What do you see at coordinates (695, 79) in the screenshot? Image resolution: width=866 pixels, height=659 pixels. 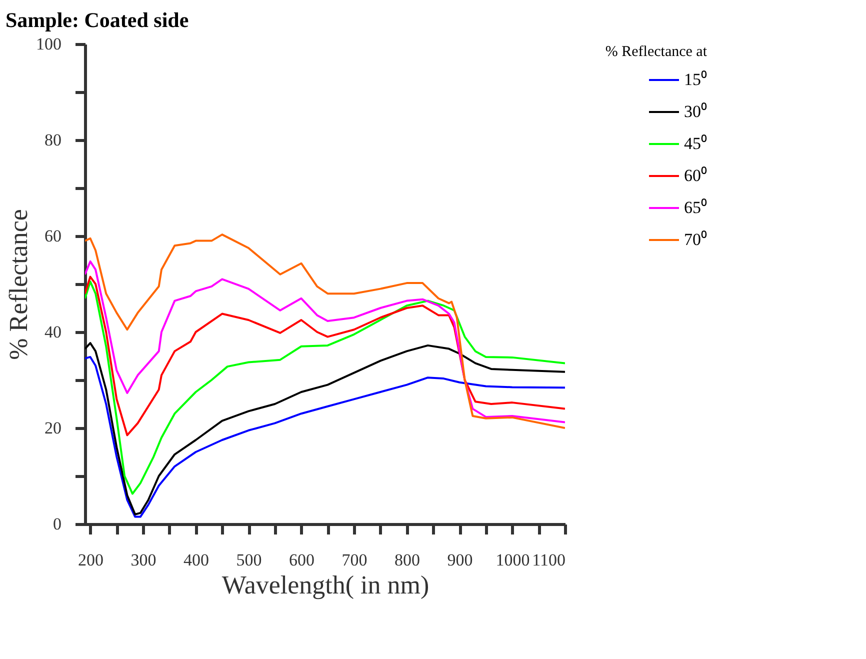 I see `legend-label: 15⁰` at bounding box center [695, 79].